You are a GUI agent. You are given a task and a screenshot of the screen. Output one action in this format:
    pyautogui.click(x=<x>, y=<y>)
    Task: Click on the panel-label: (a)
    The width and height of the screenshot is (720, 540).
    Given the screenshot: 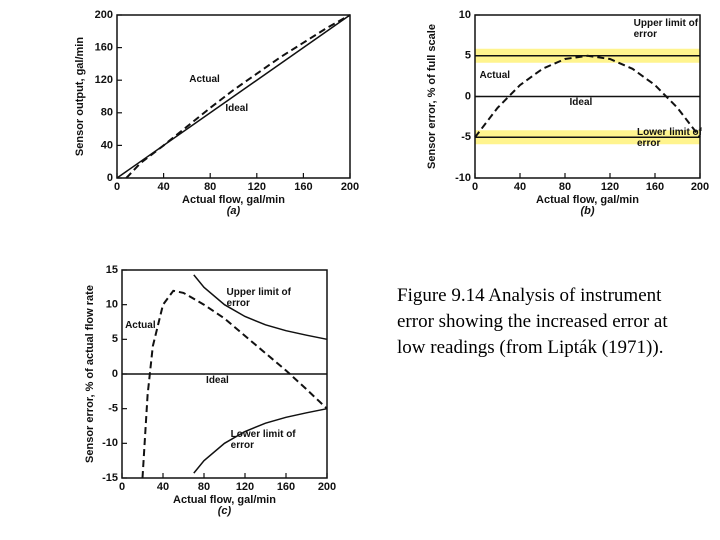 What is the action you would take?
    pyautogui.click(x=234, y=211)
    